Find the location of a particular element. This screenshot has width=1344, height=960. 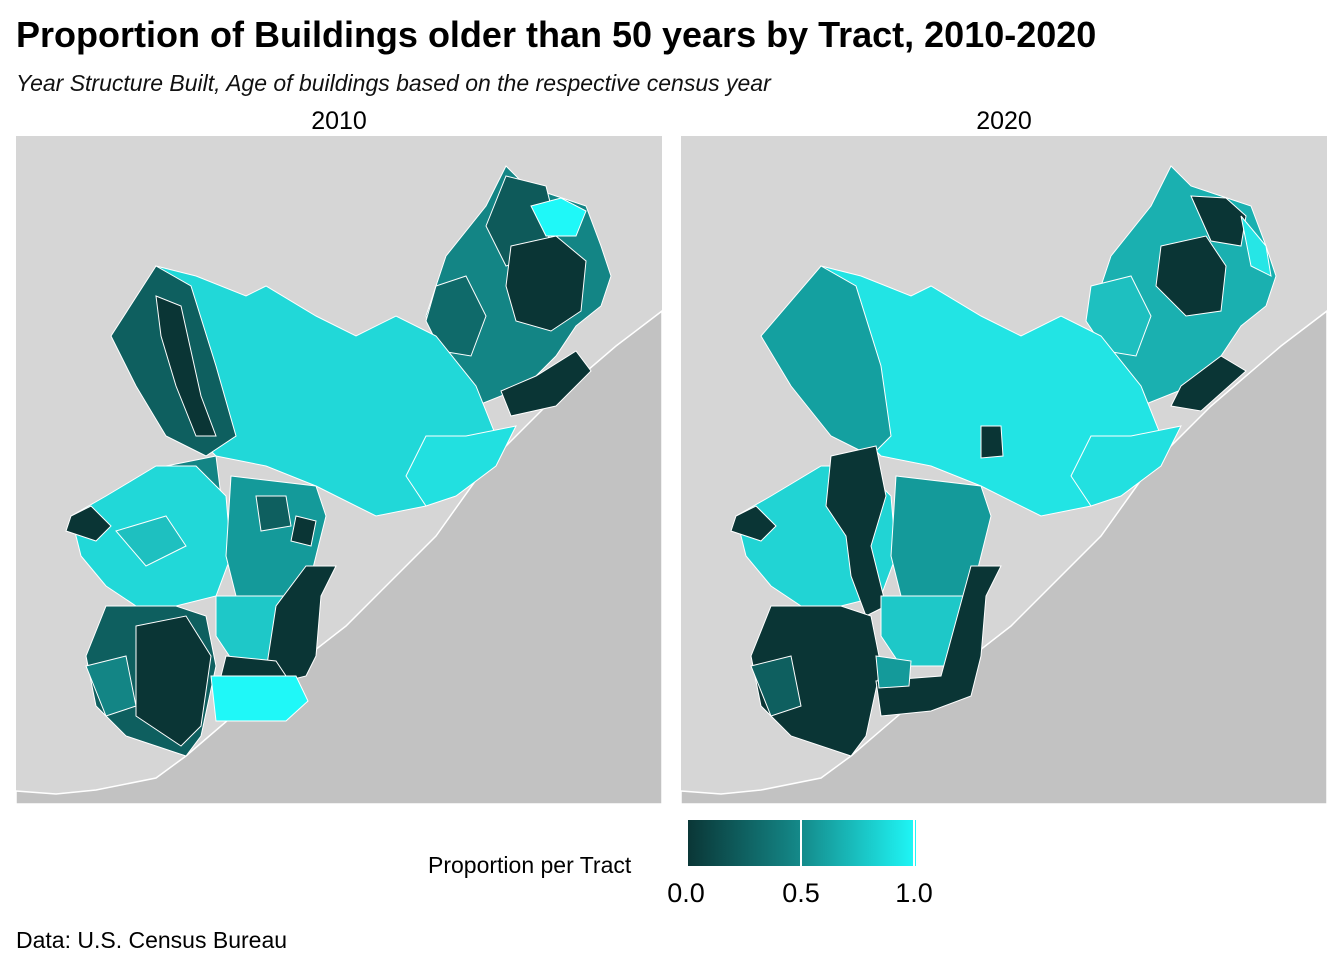

legend-tick-label-0.5: 0.5 is located at coordinates (801, 893).